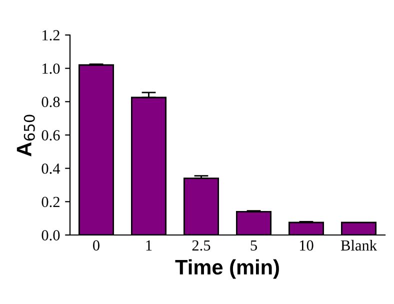 This screenshot has width=394, height=304. Describe the element at coordinates (253, 245) in the screenshot. I see `x-tick-label: 5` at that location.